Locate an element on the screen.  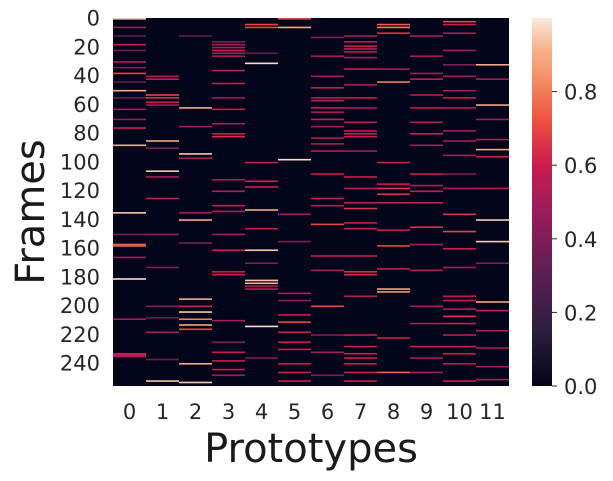
y-tick-labels: 0 20 40 60 80 100 120 140 160 180 200 220 240 is located at coordinates (80, 191).